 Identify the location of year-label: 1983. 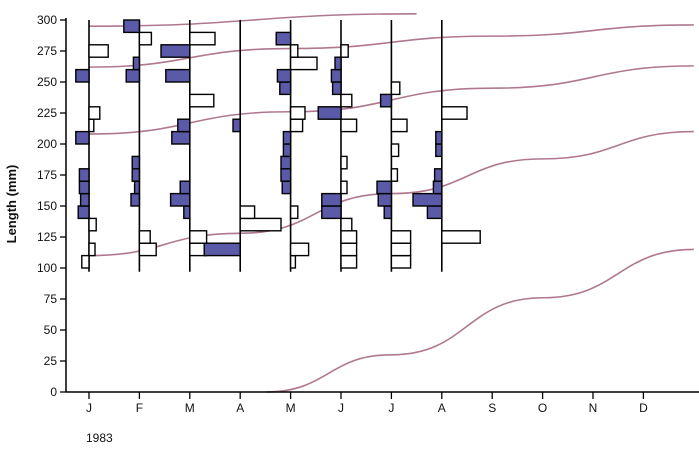
(99, 438).